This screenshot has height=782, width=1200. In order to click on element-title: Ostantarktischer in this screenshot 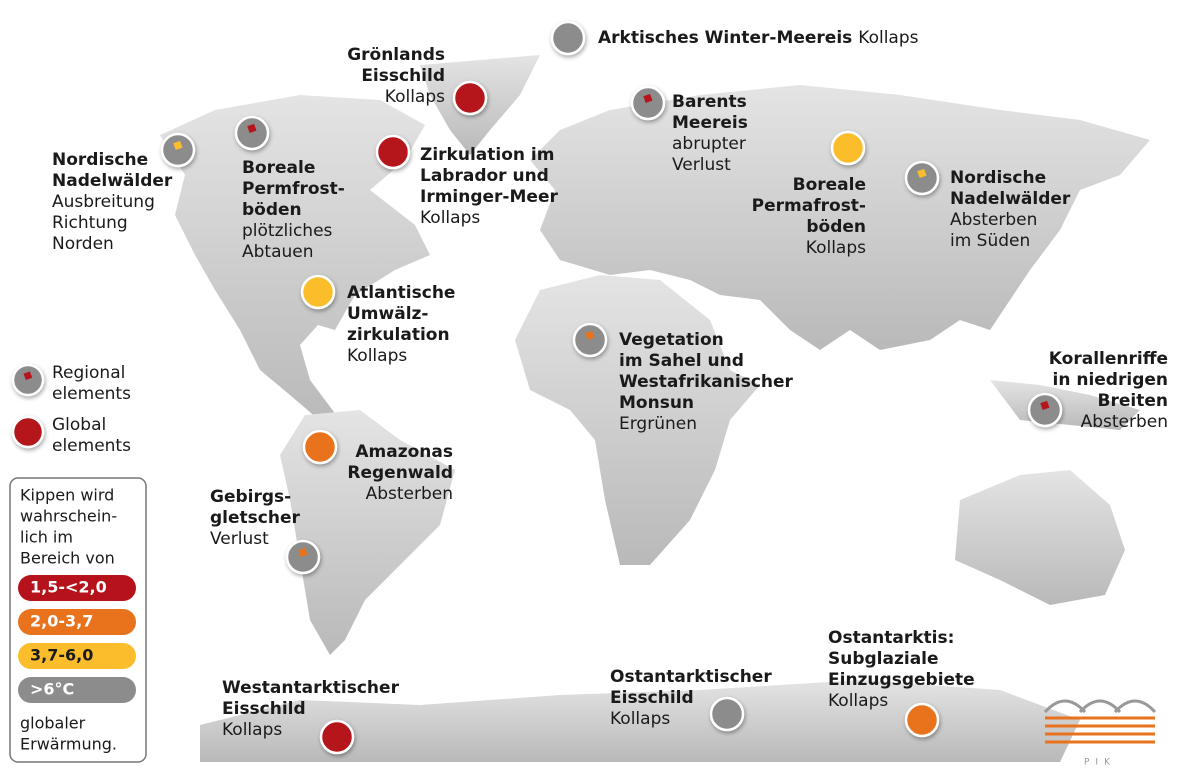, I will do `click(691, 677)`.